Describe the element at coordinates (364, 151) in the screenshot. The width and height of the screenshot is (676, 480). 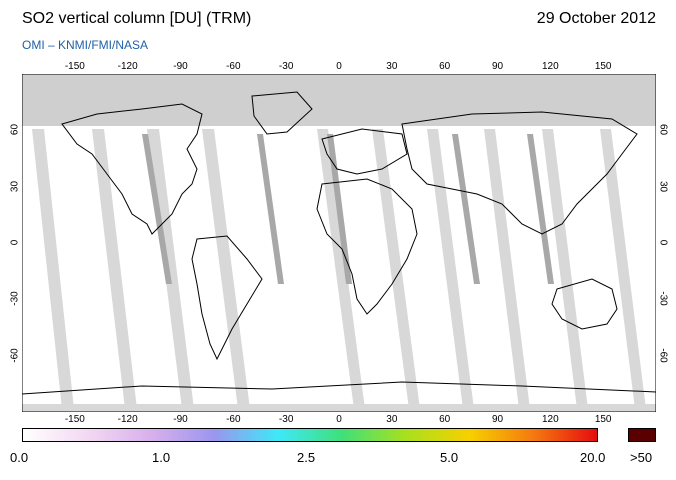
I see `europe` at that location.